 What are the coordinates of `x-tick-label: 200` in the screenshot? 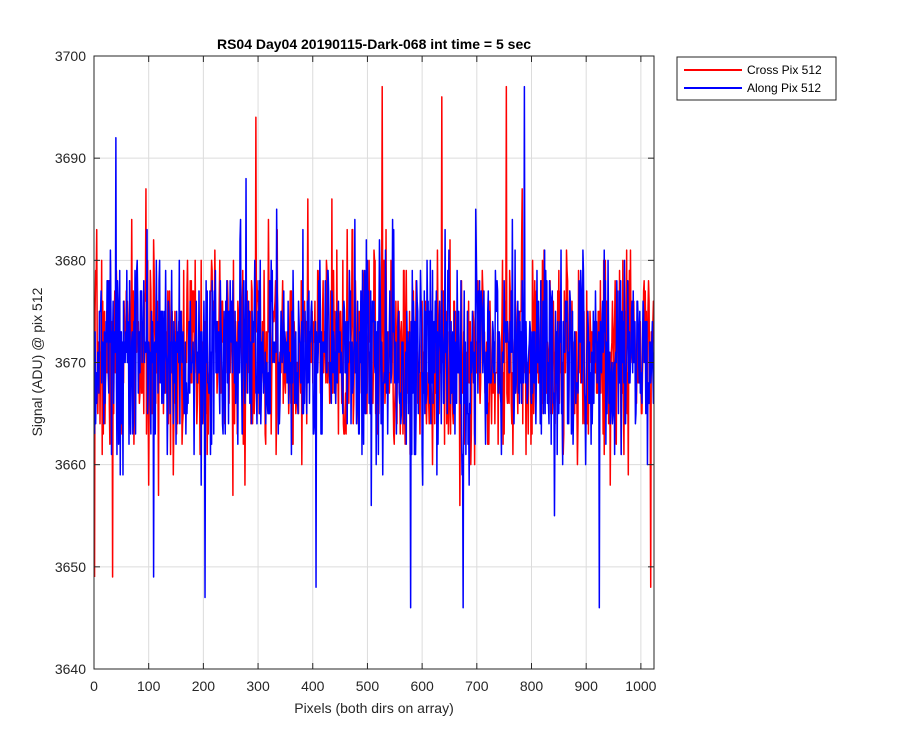 It's located at (204, 686).